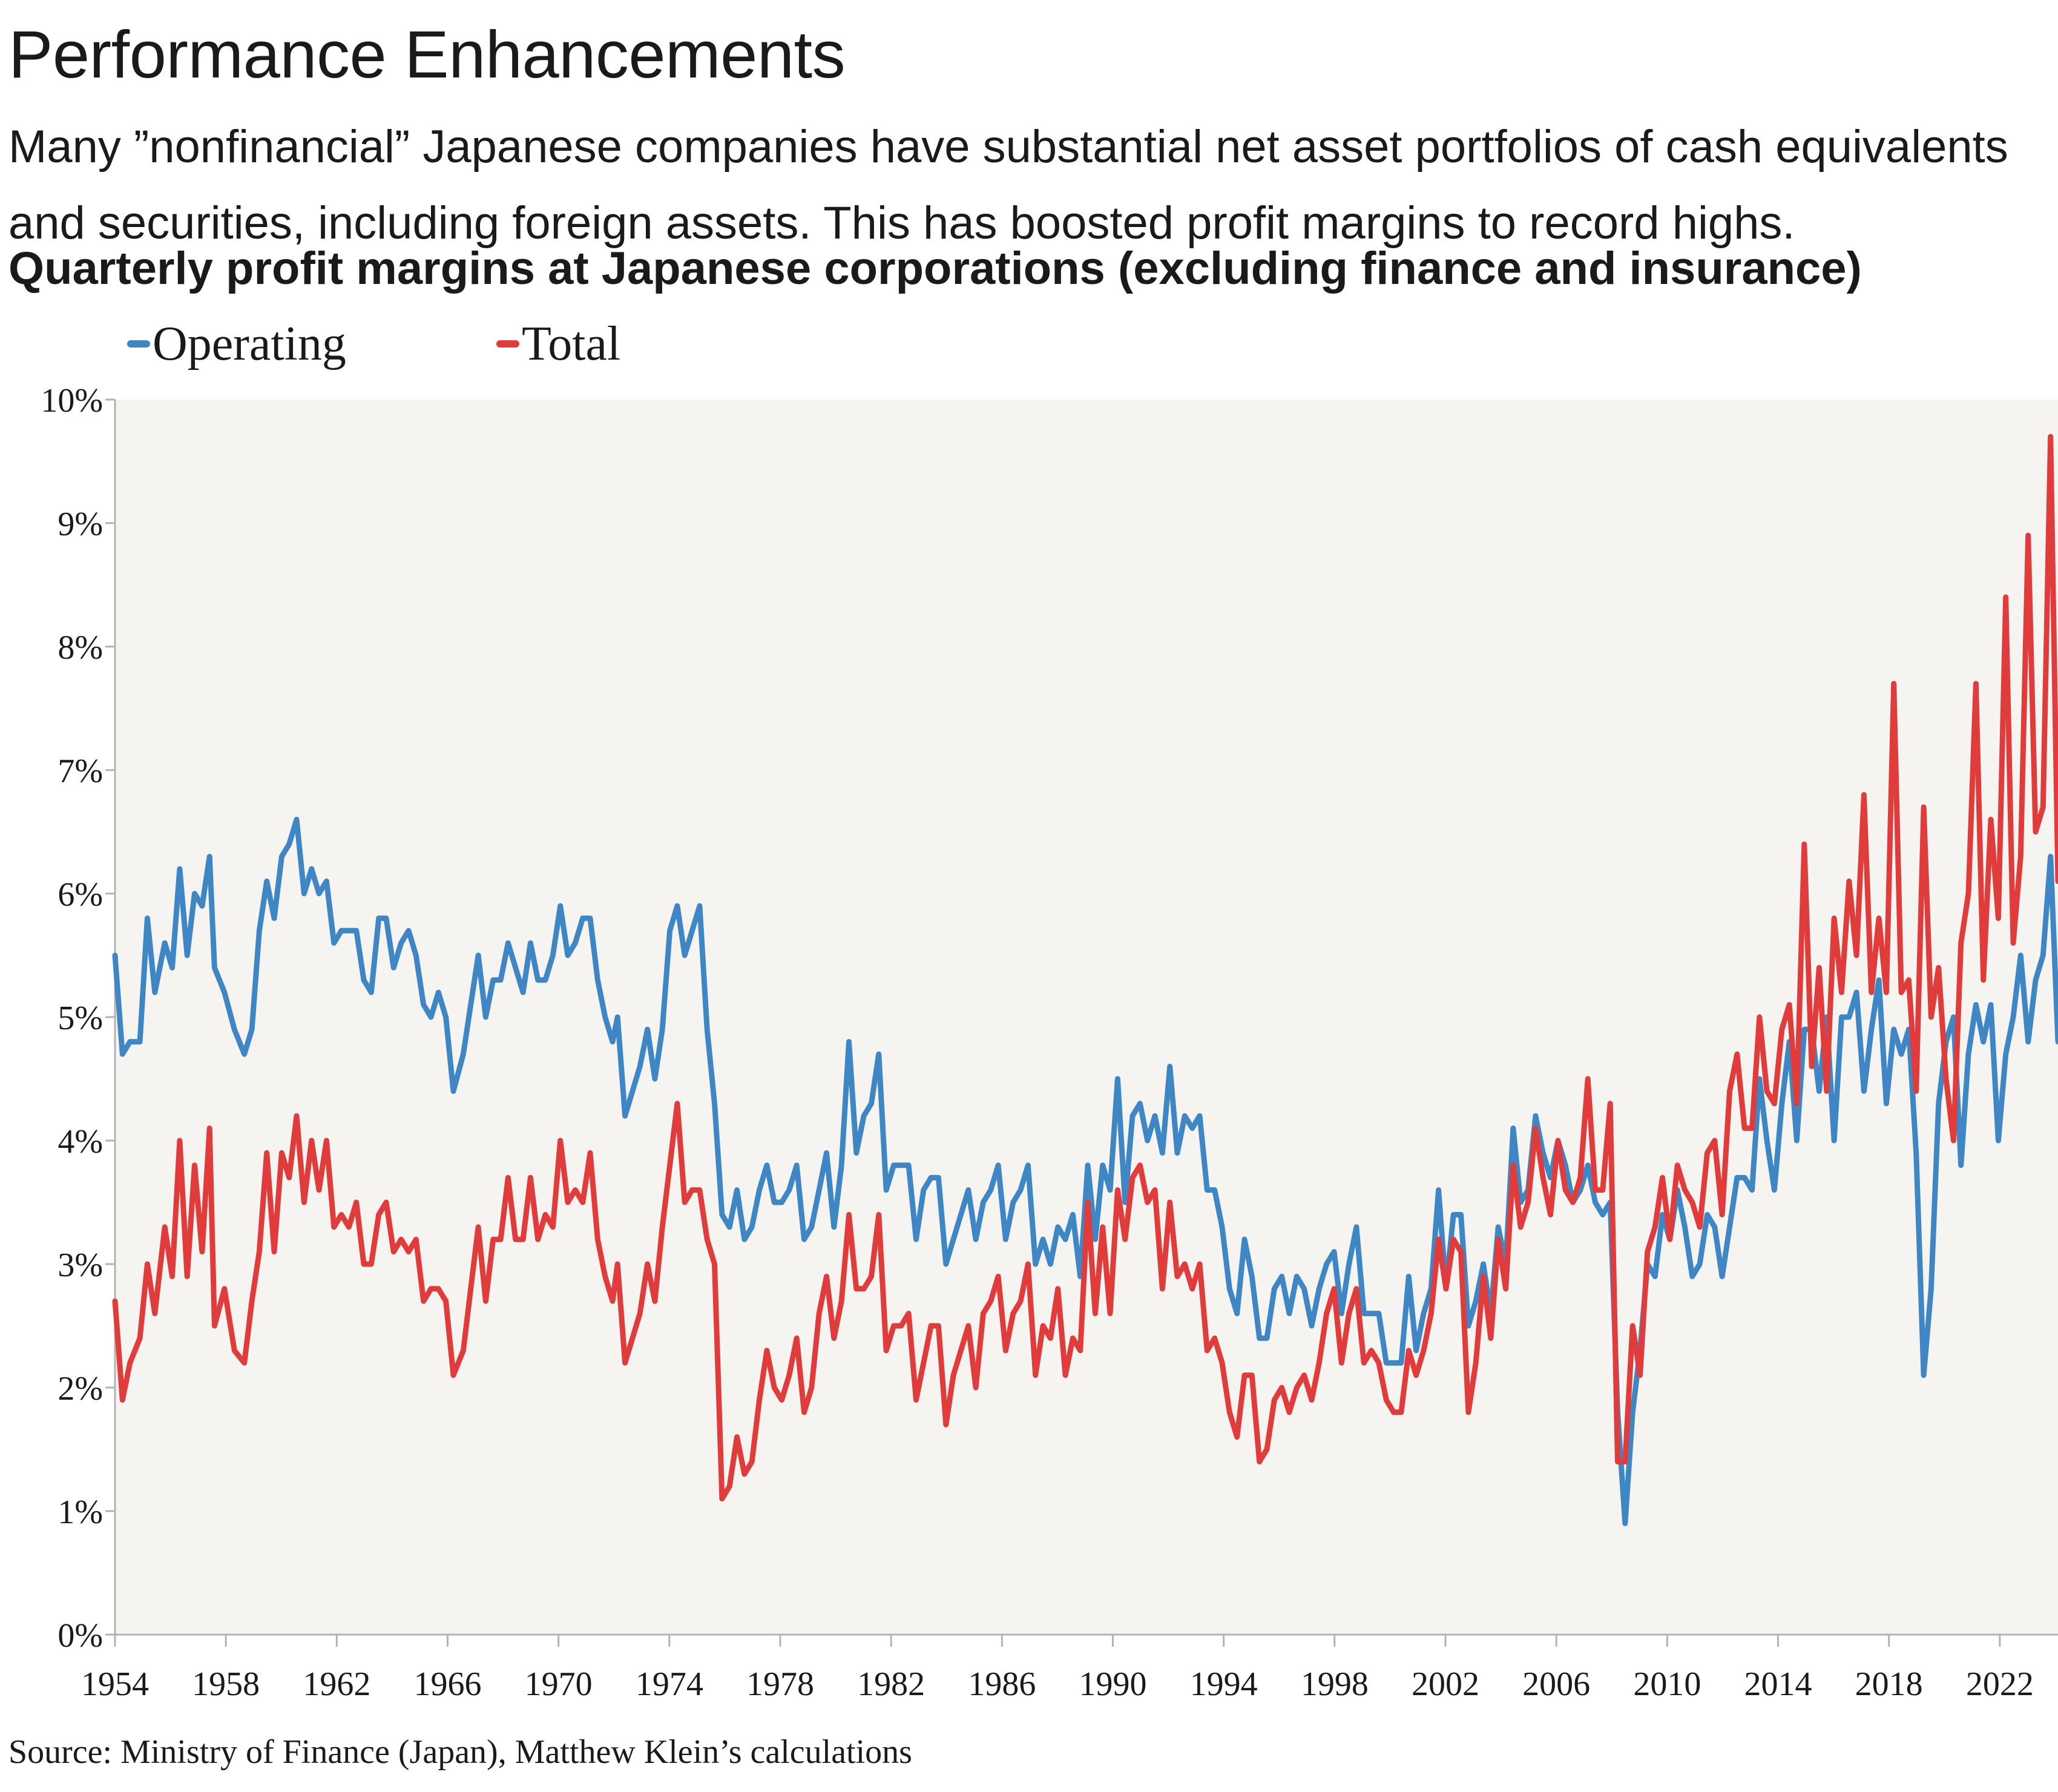 The height and width of the screenshot is (1792, 2058). Describe the element at coordinates (226, 1684) in the screenshot. I see `x-tick-label: 1958` at that location.